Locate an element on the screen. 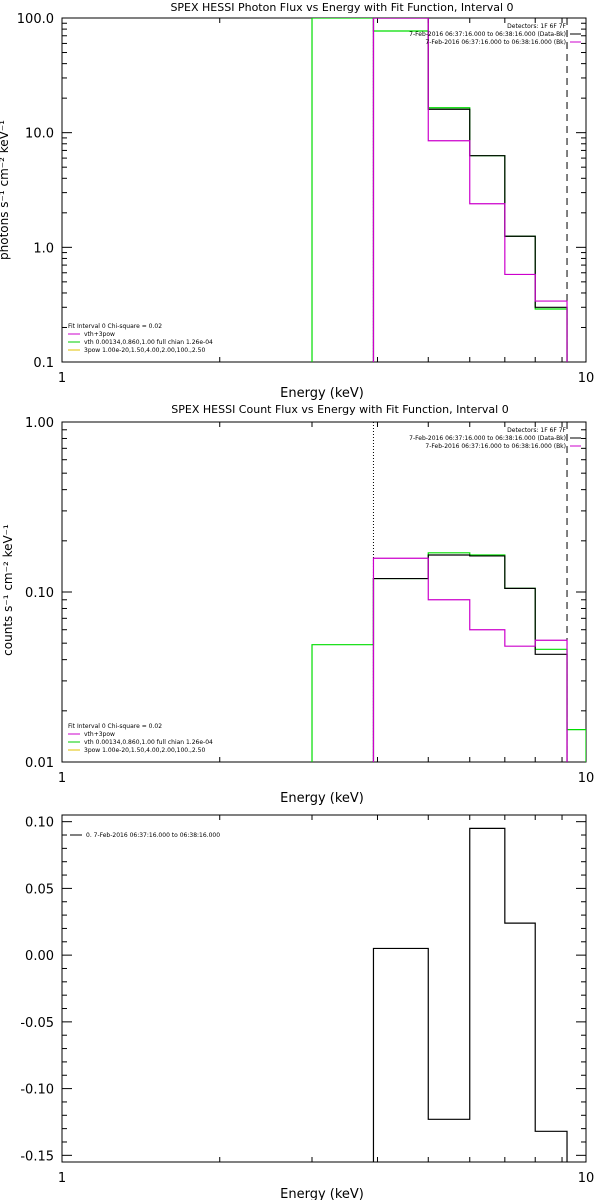 Image resolution: width=600 pixels, height=1200 pixels. y-tick-label: 0.00 is located at coordinates (39, 956).